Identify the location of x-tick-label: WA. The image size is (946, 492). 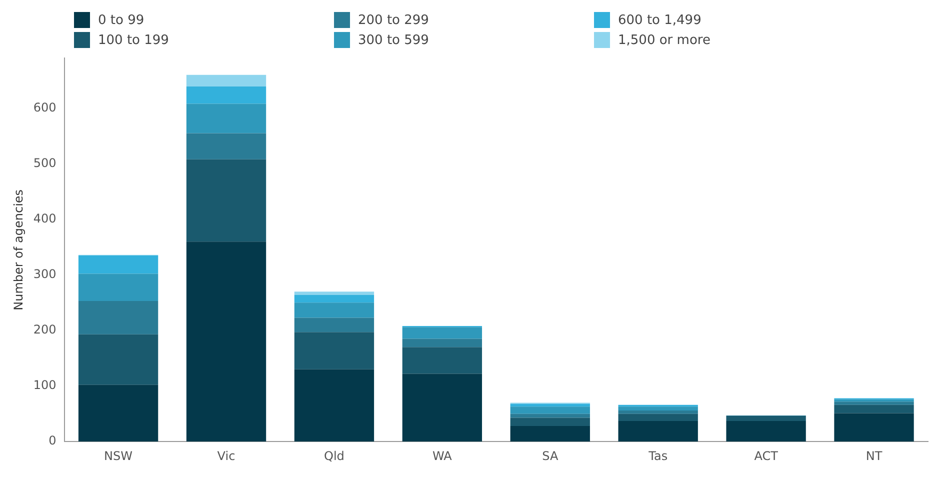
(442, 455).